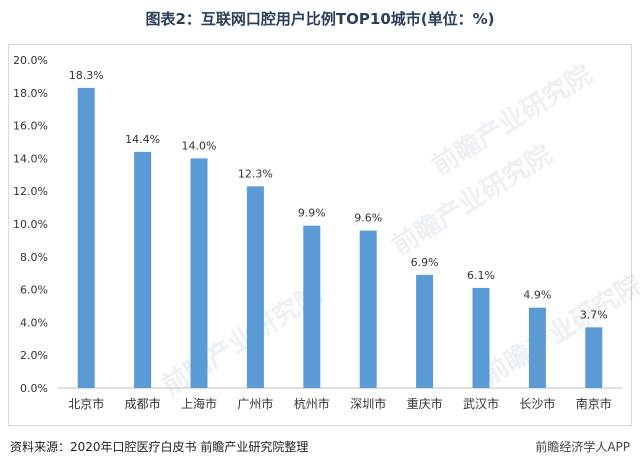 The width and height of the screenshot is (640, 466). Describe the element at coordinates (594, 314) in the screenshot. I see `data-label: 3.7%` at that location.